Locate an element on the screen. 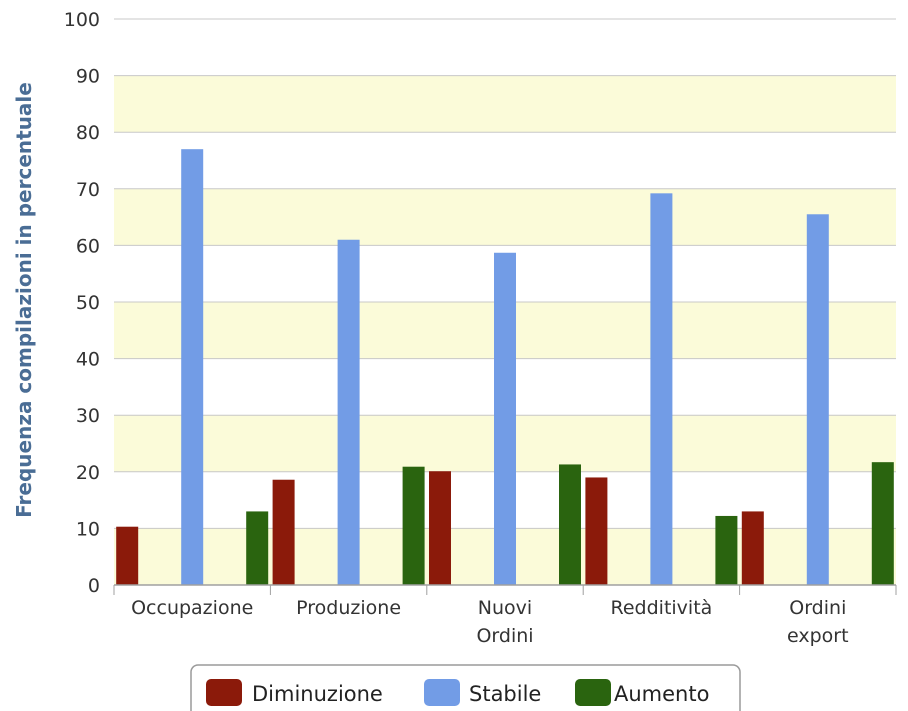 Image resolution: width=908 pixels, height=711 pixels. y-tick-label: 20 is located at coordinates (88, 473).